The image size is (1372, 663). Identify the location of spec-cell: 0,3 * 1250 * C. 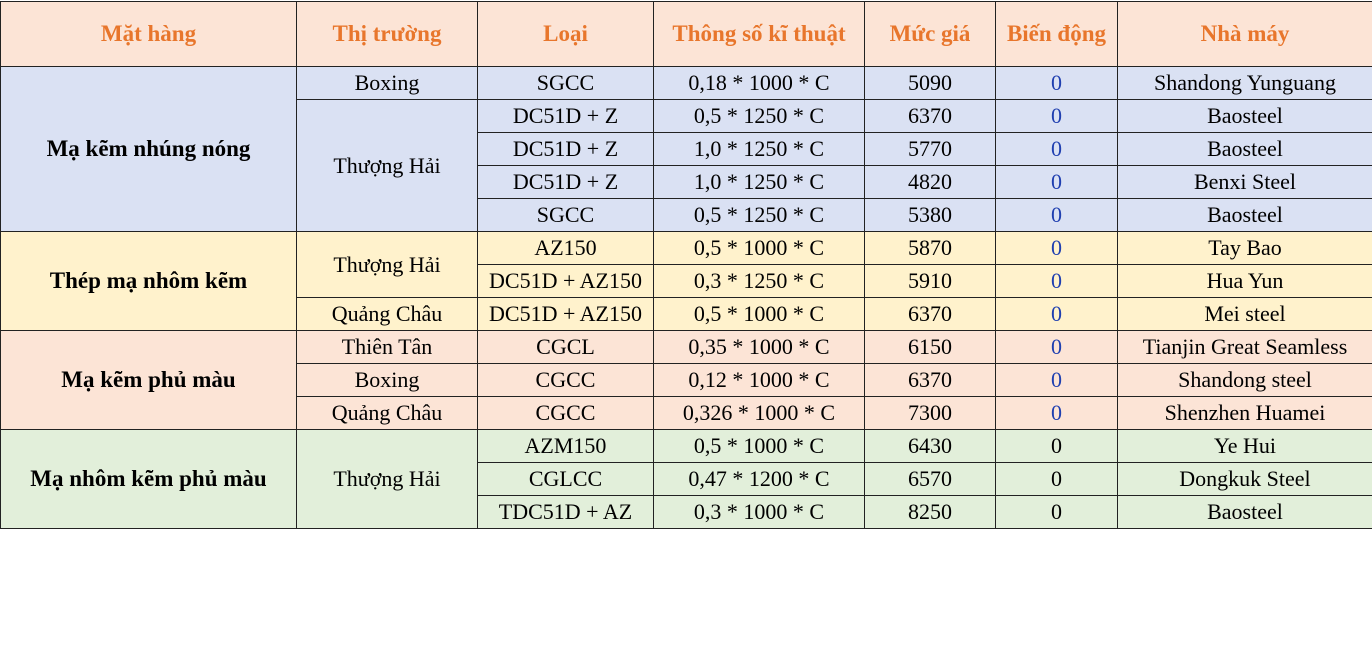
(759, 281).